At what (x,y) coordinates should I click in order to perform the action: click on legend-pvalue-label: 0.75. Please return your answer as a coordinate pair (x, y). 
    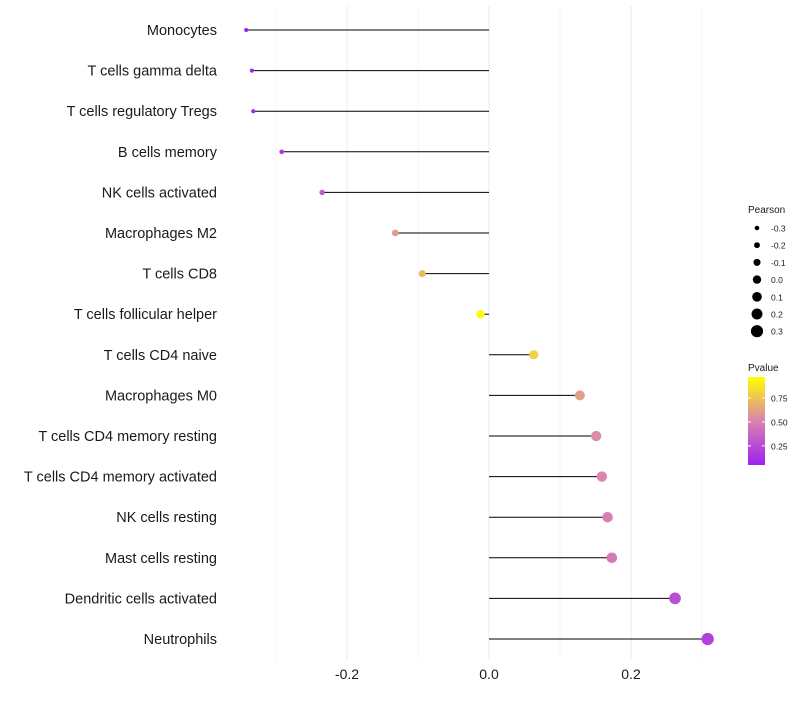
    Looking at the image, I should click on (779, 399).